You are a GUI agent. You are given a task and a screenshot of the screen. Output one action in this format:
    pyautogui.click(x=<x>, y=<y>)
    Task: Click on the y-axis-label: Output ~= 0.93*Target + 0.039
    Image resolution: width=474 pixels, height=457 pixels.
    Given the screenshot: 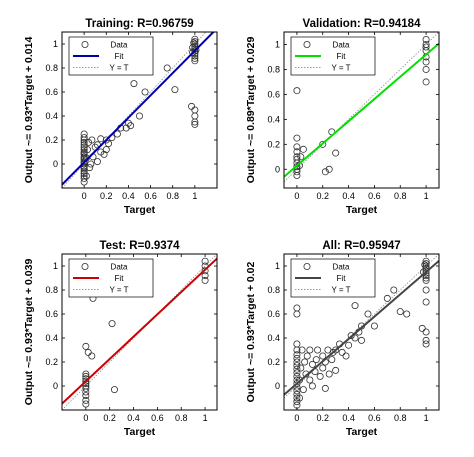 What is the action you would take?
    pyautogui.click(x=29, y=332)
    